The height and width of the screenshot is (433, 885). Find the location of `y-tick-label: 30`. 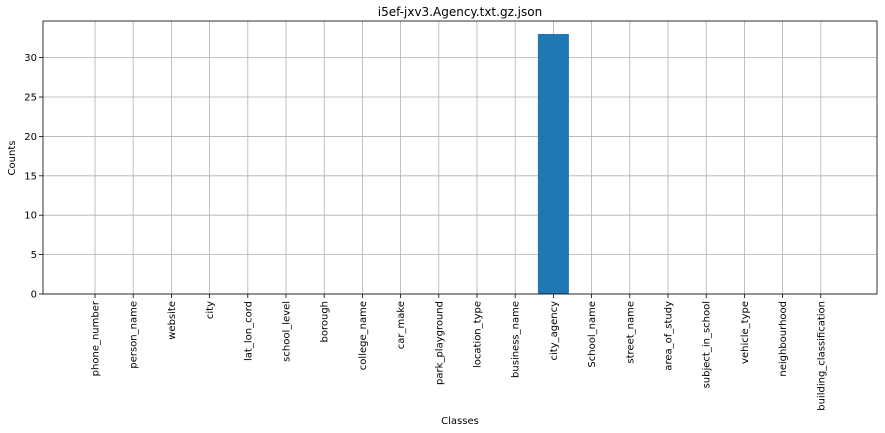

y-tick-label: 30 is located at coordinates (30, 58).